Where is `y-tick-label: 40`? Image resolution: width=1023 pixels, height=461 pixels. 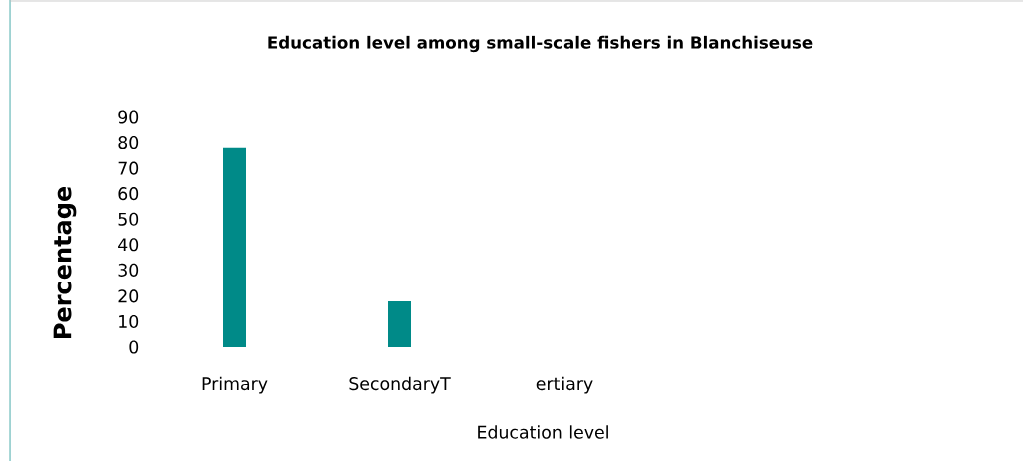 y-tick-label: 40 is located at coordinates (128, 245).